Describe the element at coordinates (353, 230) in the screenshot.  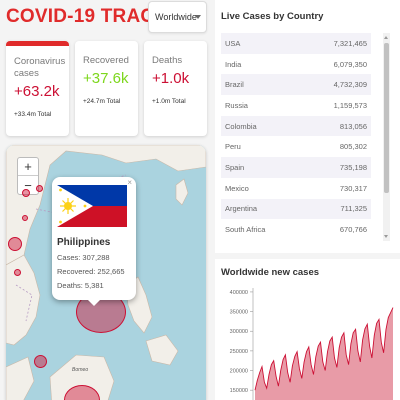
I see `row-cases: 670,766` at that location.